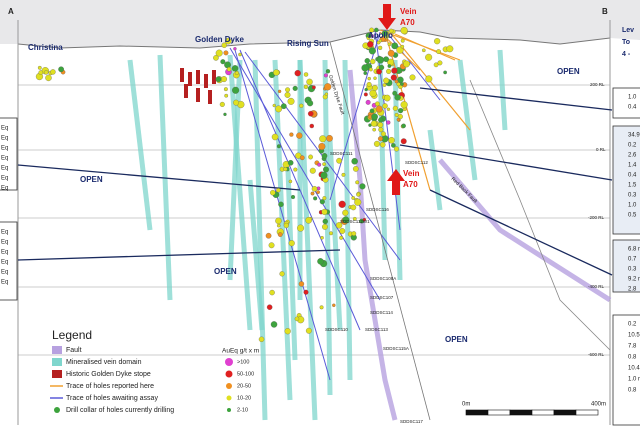 The image size is (640, 440). What do you see at coordinates (632, 347) in the screenshot?
I see `intercept-text: 7.8` at bounding box center [632, 347].